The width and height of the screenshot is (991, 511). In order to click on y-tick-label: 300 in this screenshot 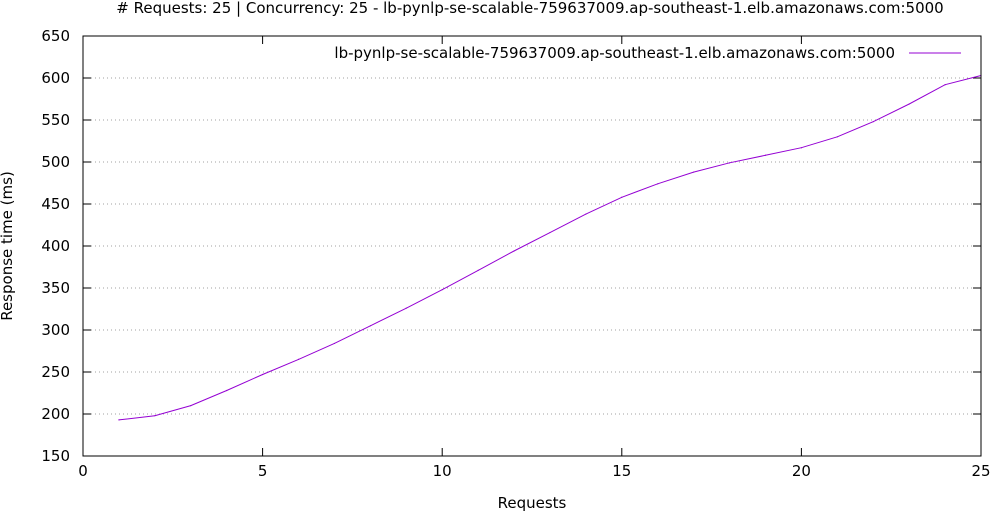, I will do `click(55, 330)`.